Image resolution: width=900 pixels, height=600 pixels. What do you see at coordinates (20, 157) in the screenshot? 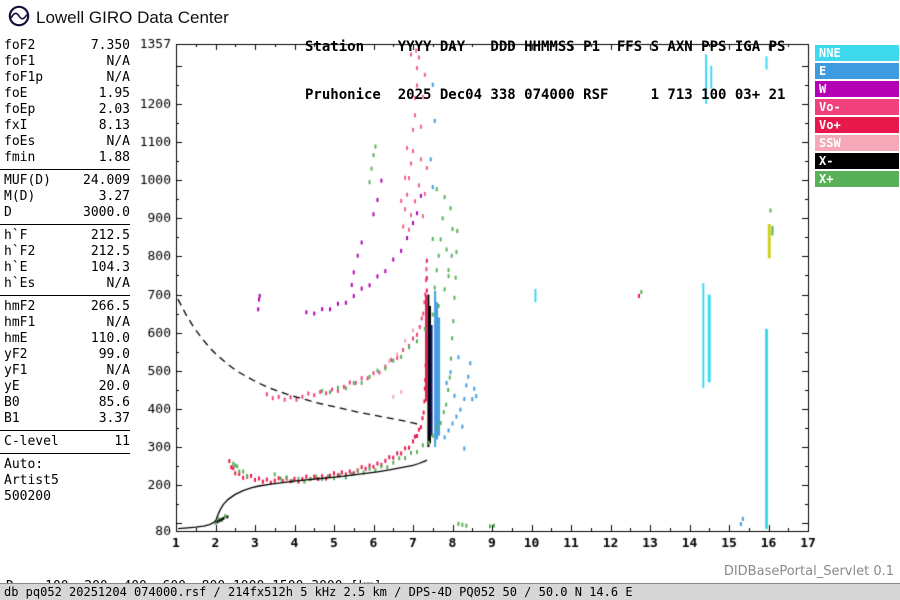
I see `param-label: fmin` at bounding box center [20, 157].